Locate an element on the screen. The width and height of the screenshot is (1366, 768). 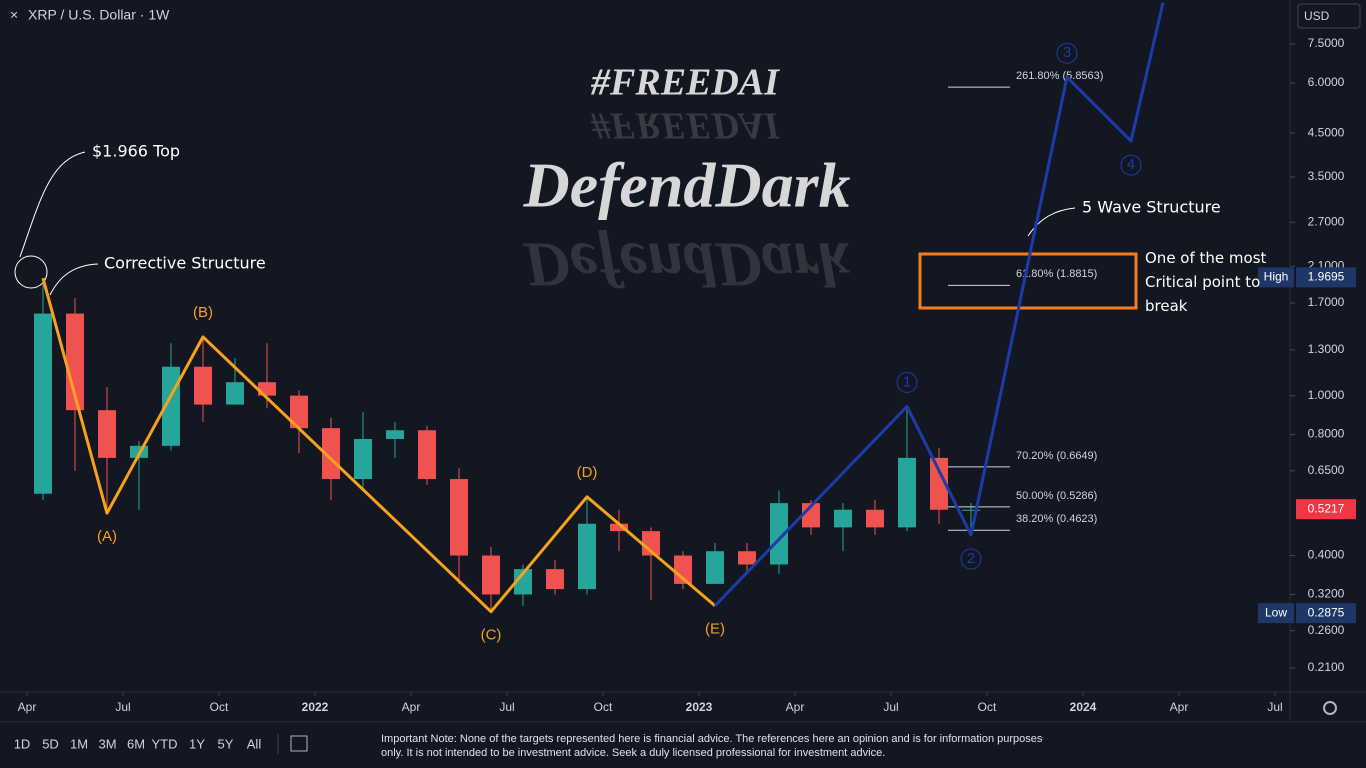
wave-label: 4 is located at coordinates (1131, 164).